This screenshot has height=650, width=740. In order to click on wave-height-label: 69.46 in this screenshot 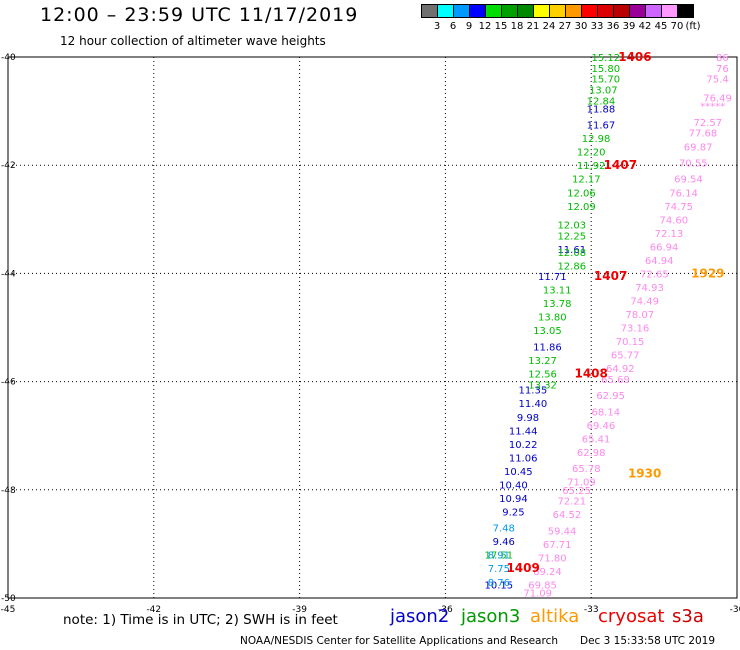, I will do `click(601, 426)`.